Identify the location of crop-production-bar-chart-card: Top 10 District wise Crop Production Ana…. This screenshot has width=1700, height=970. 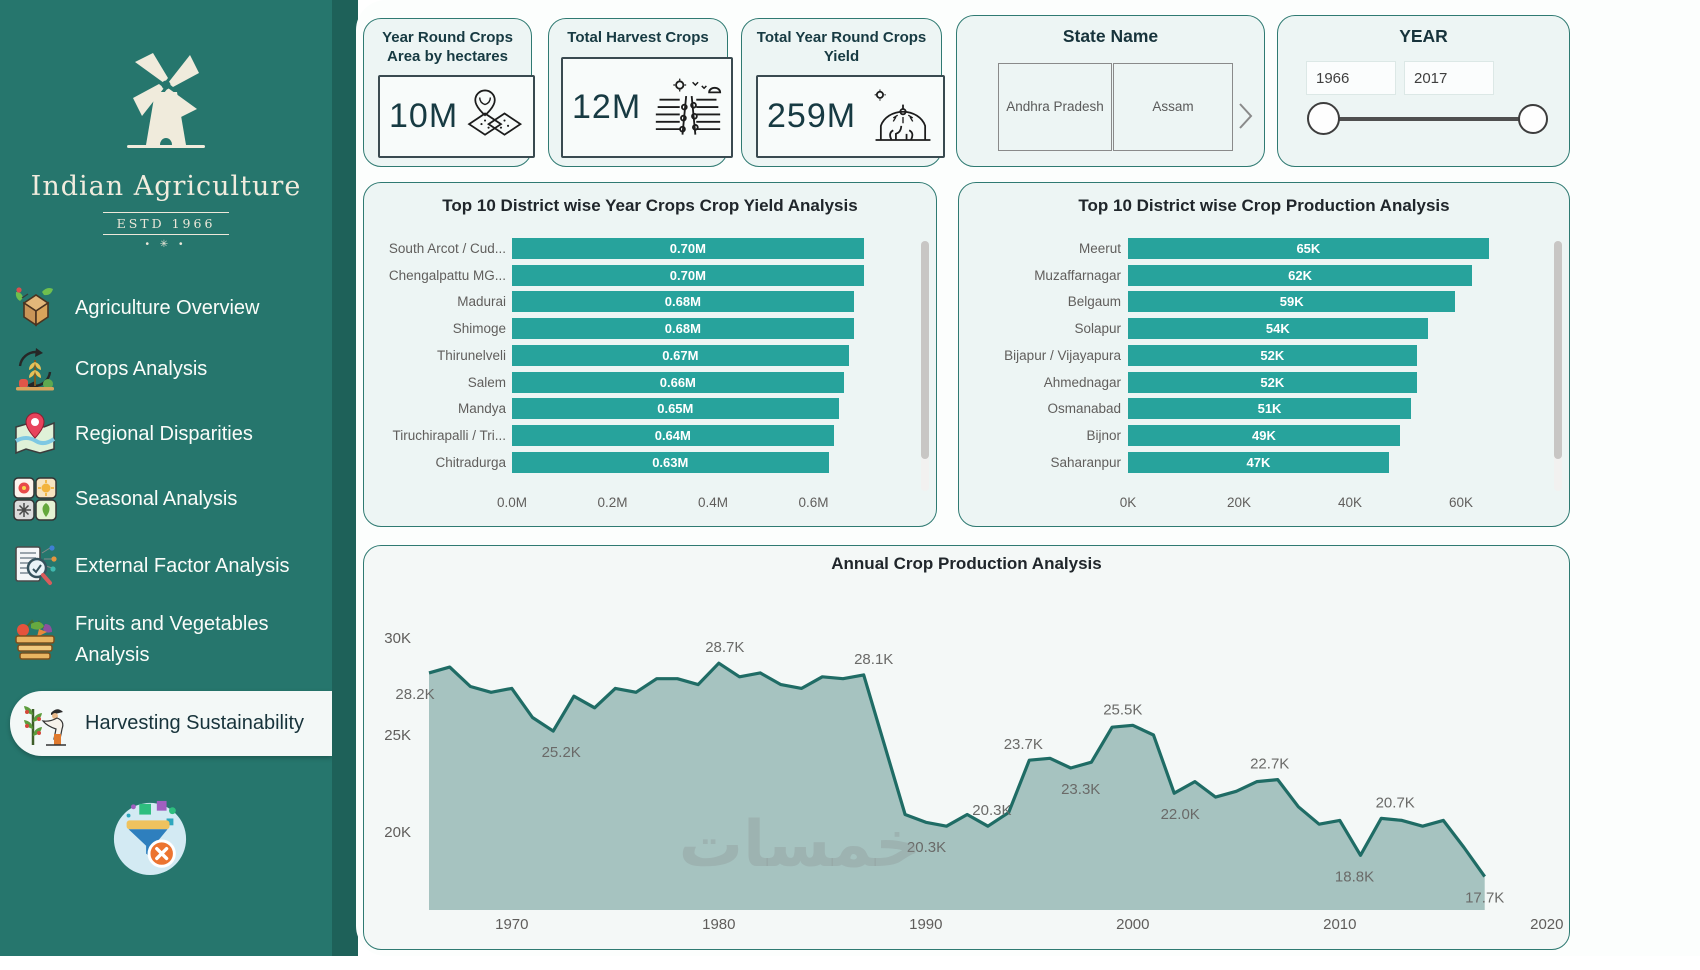
(1264, 354).